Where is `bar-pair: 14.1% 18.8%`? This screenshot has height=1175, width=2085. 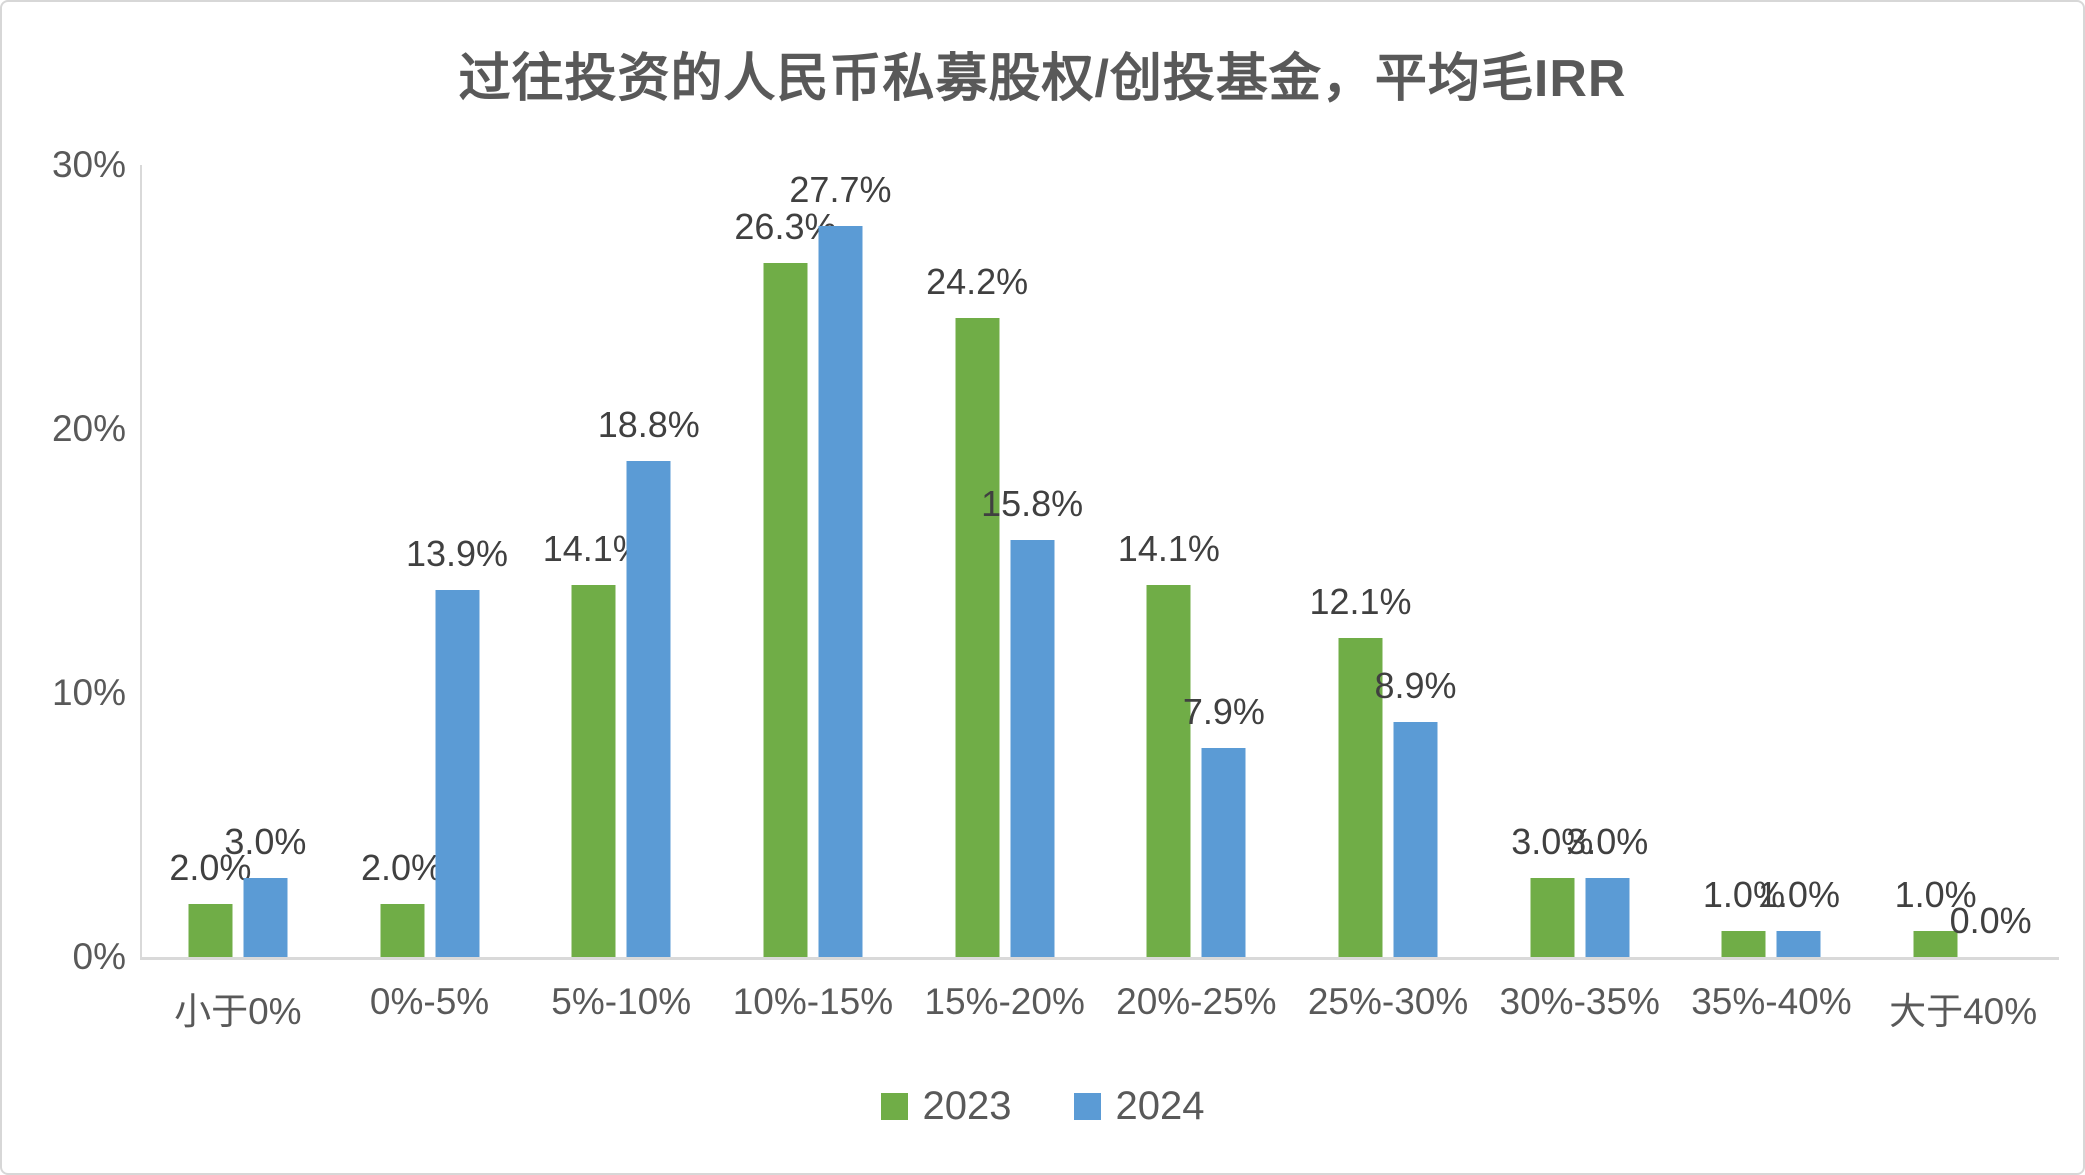
bar-pair: 14.1% 18.8% is located at coordinates (621, 561).